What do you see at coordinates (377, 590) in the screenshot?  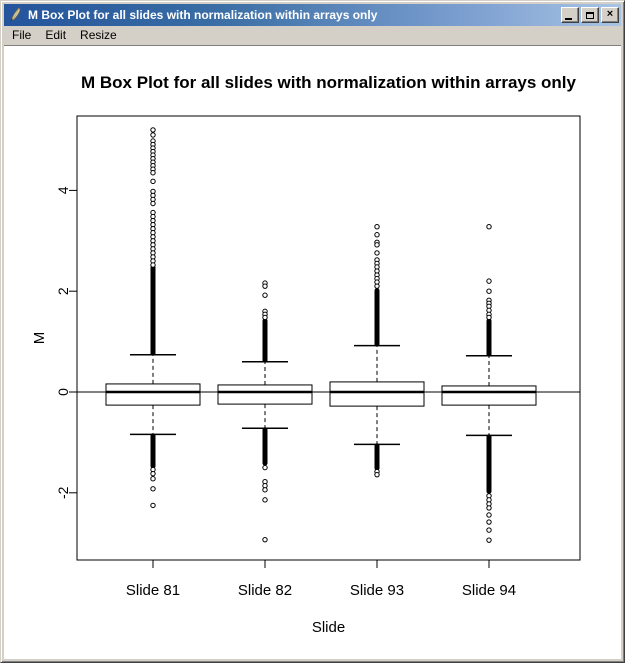 I see `x-tick-label: Slide 93` at bounding box center [377, 590].